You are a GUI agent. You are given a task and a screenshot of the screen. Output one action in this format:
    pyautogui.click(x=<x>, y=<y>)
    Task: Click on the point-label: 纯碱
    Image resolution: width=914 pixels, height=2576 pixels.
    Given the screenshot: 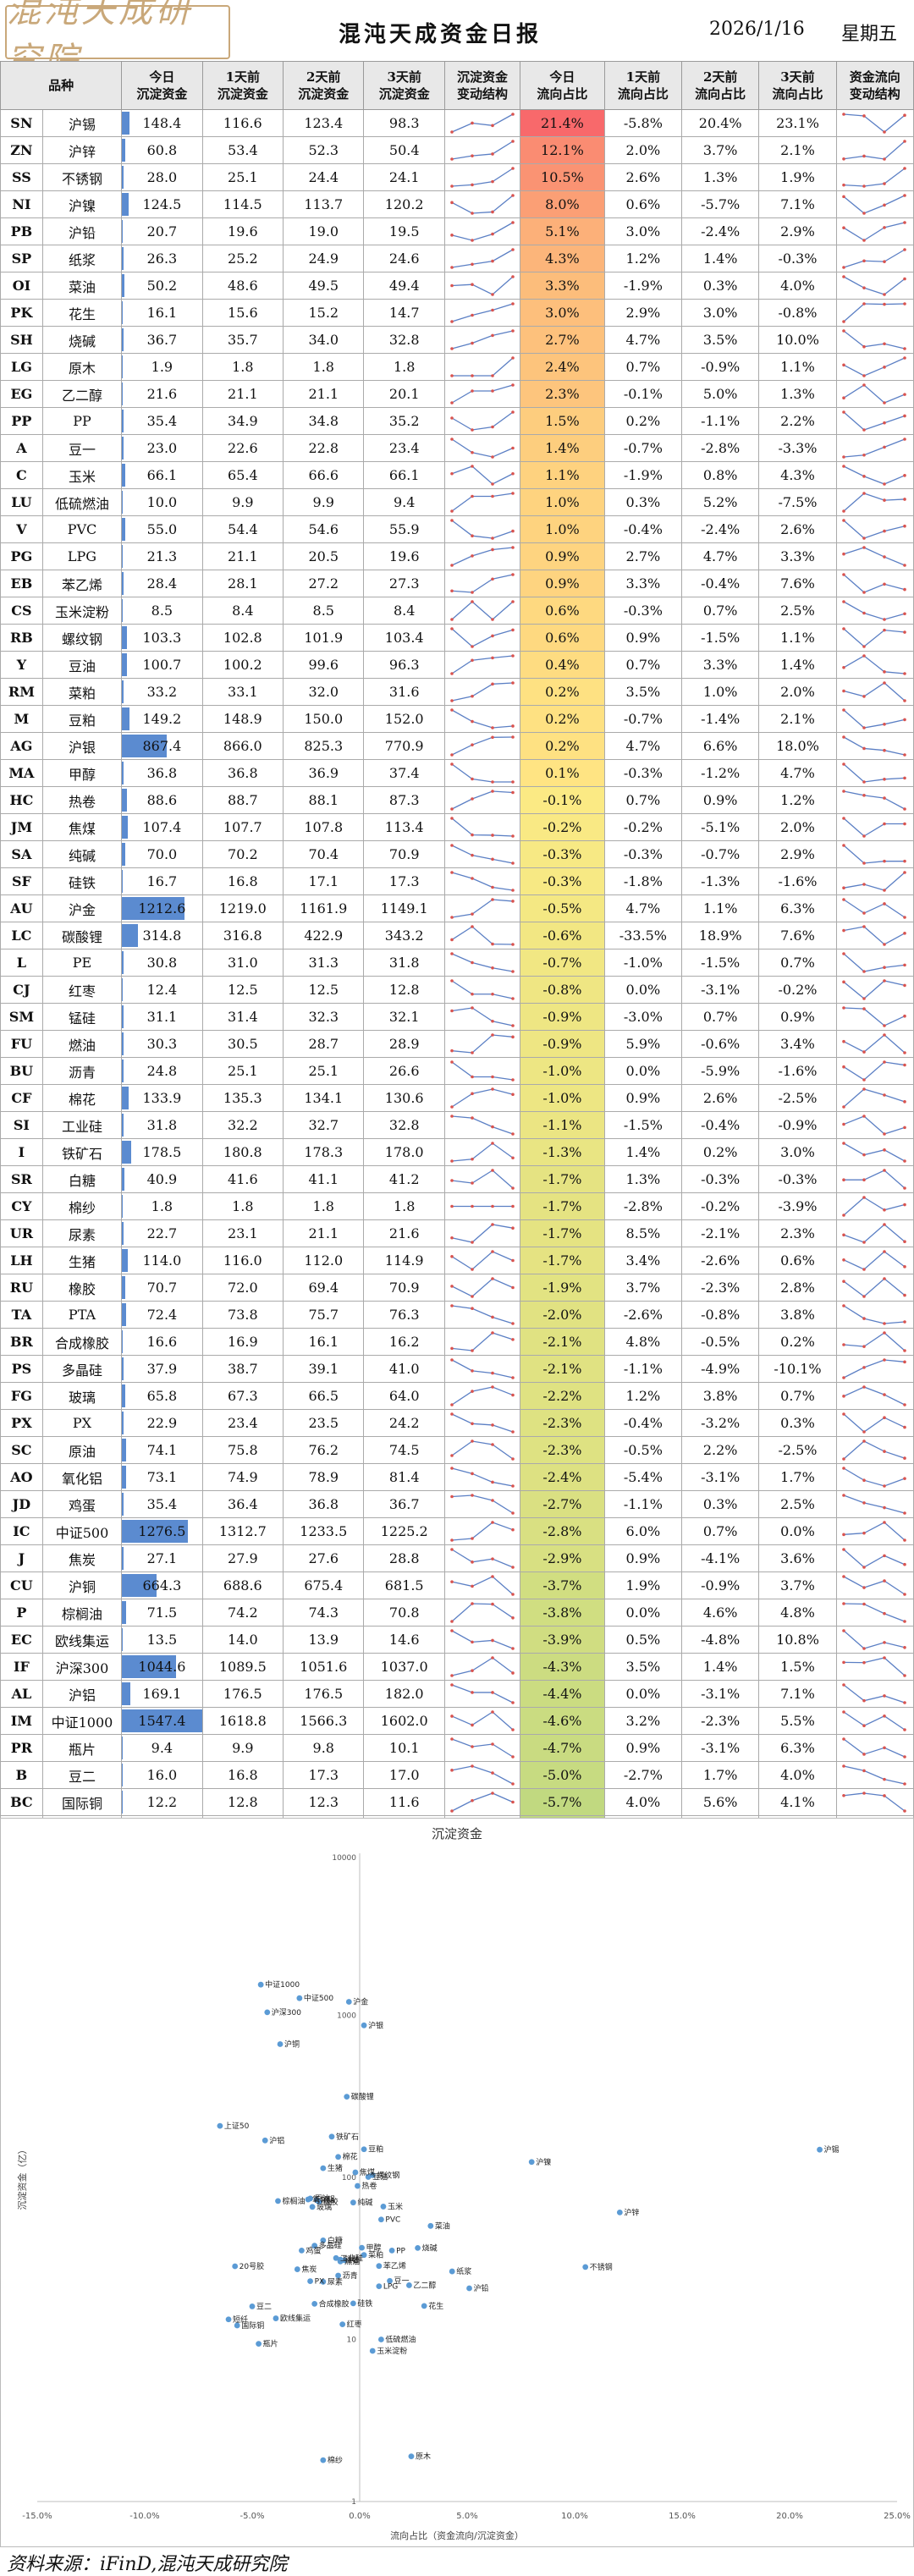 What is the action you would take?
    pyautogui.click(x=364, y=2203)
    